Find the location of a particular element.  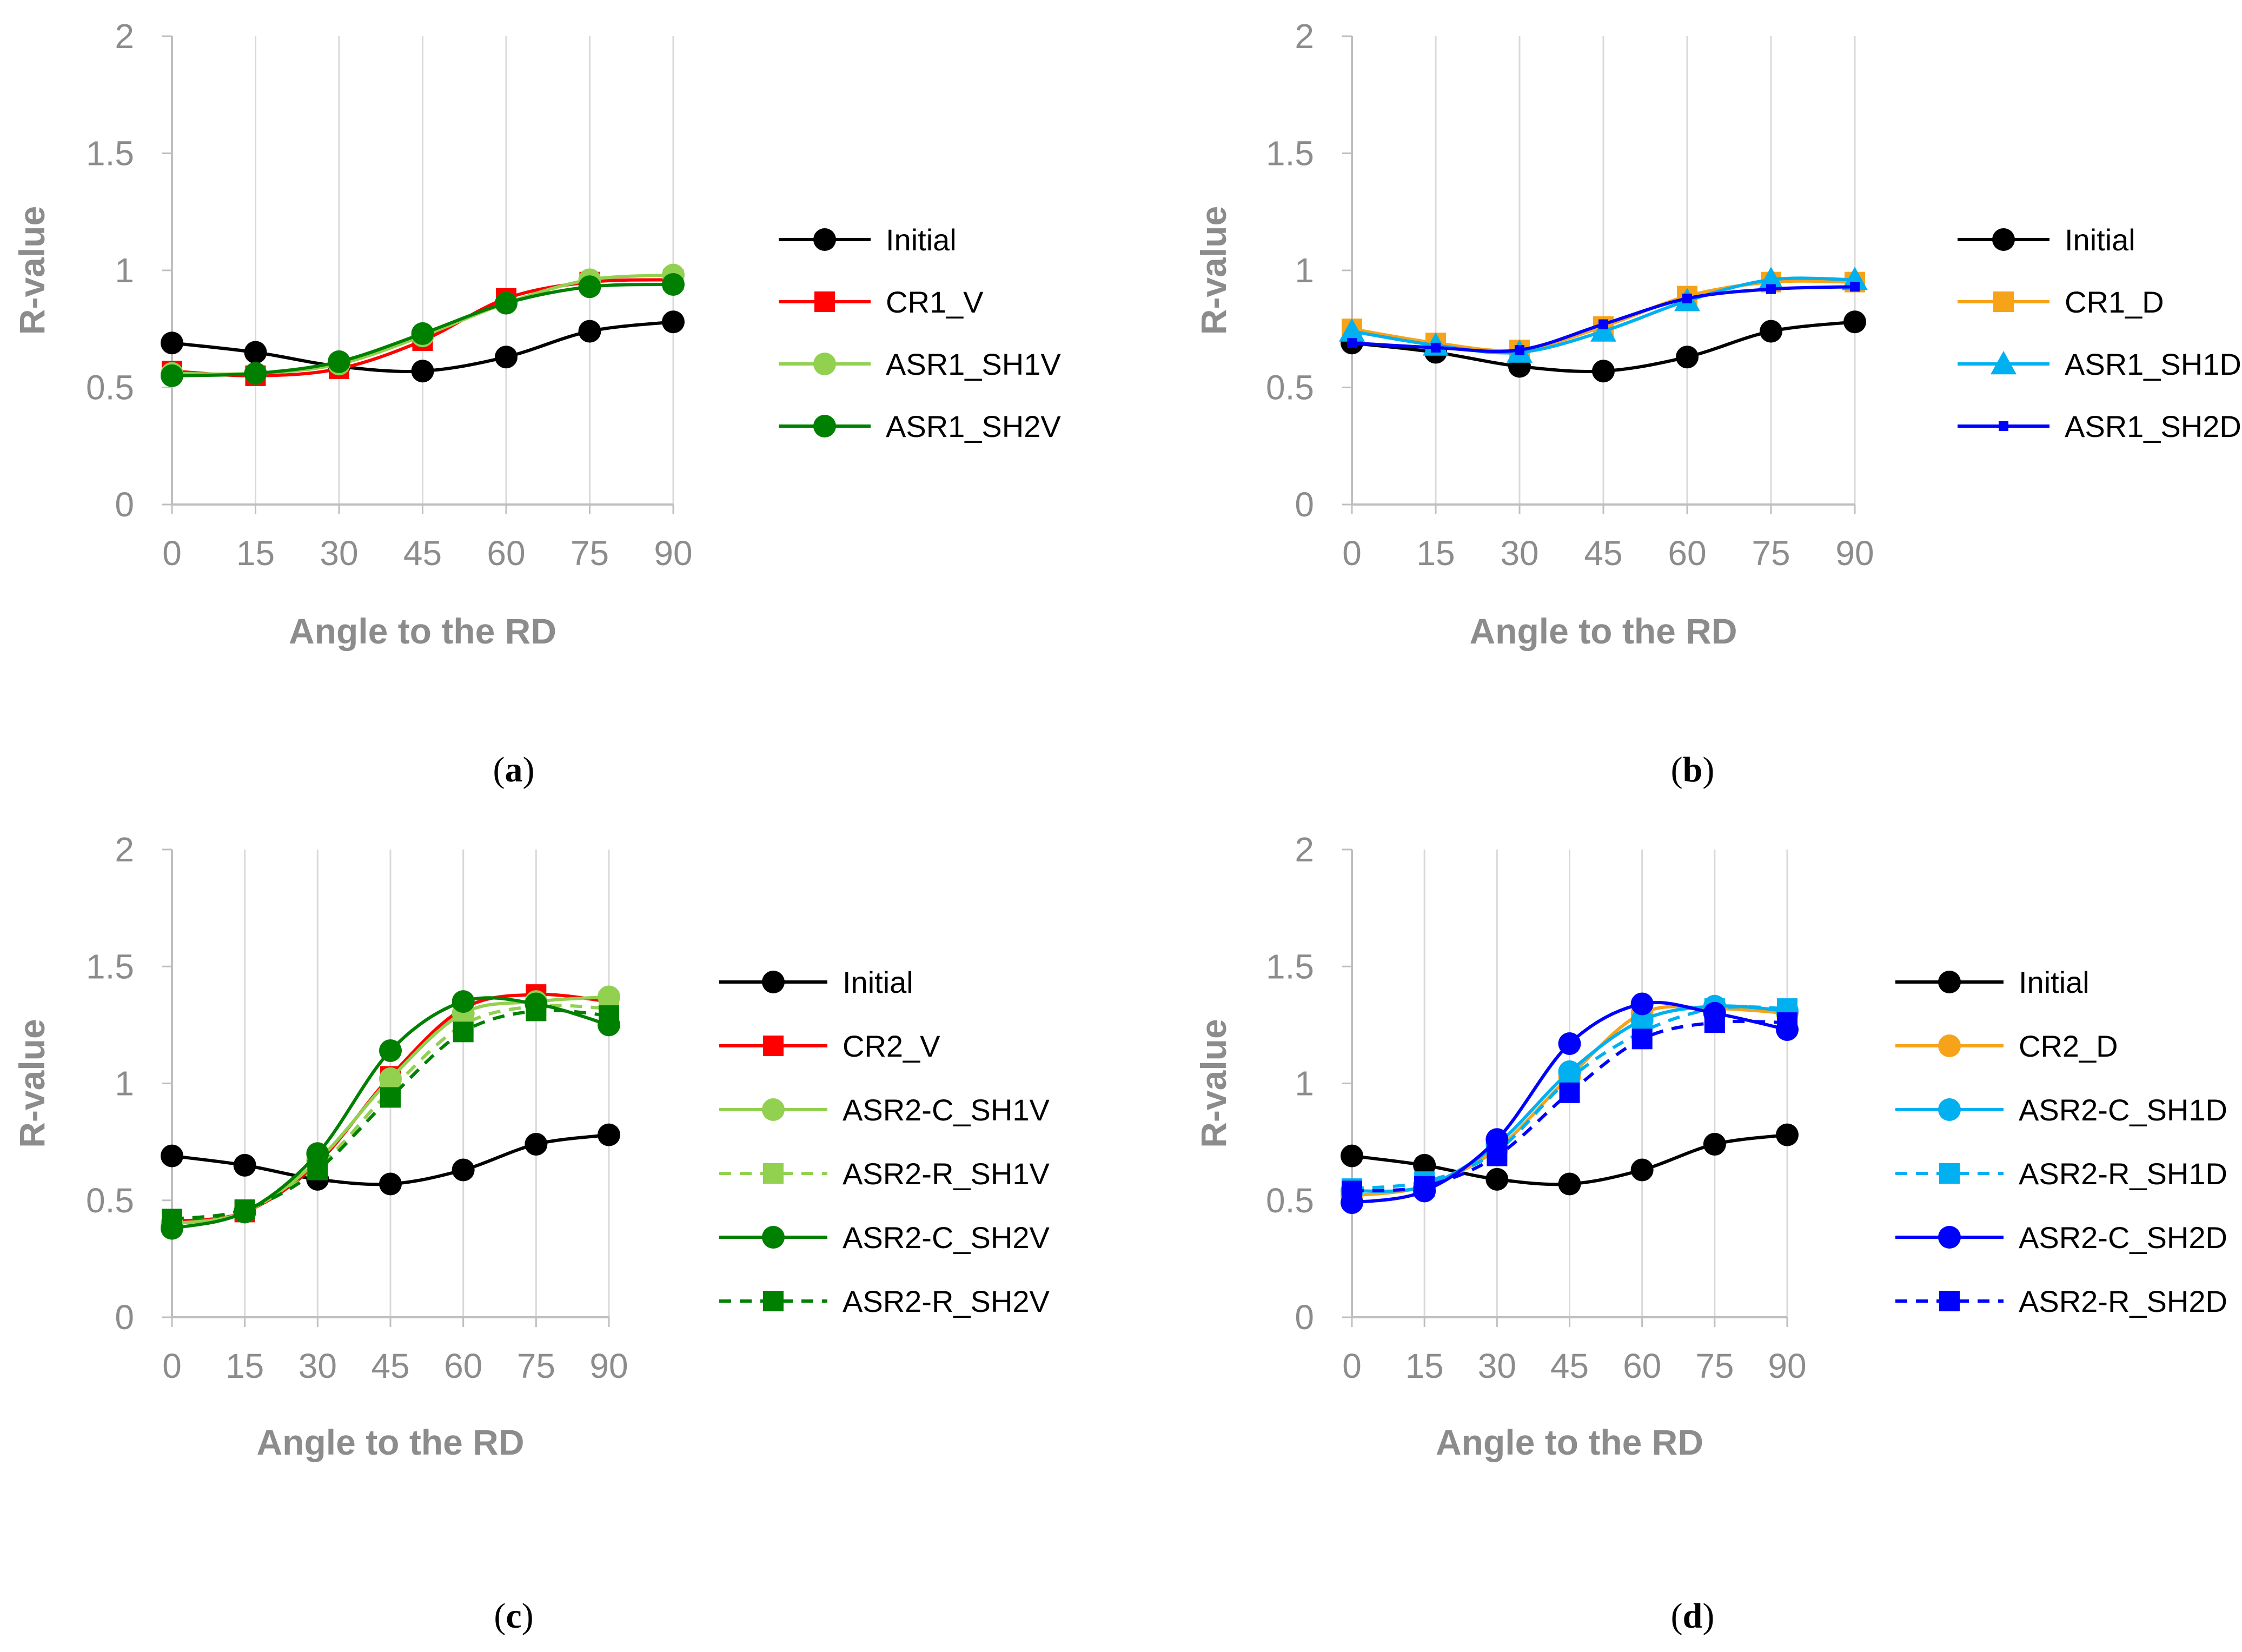

legend-label: ASR1_SH2D is located at coordinates (2153, 426).